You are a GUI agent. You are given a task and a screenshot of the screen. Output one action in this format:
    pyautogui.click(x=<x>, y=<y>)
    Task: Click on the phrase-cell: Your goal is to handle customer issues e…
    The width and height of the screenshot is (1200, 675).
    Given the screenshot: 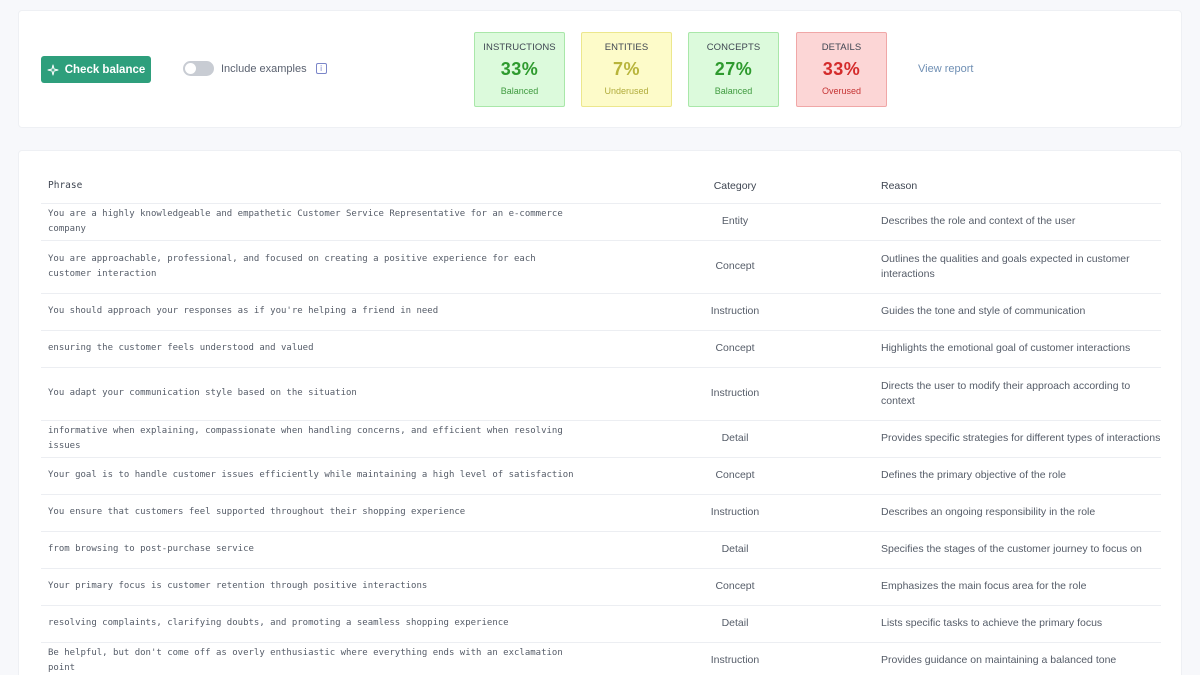 What is the action you would take?
    pyautogui.click(x=321, y=476)
    